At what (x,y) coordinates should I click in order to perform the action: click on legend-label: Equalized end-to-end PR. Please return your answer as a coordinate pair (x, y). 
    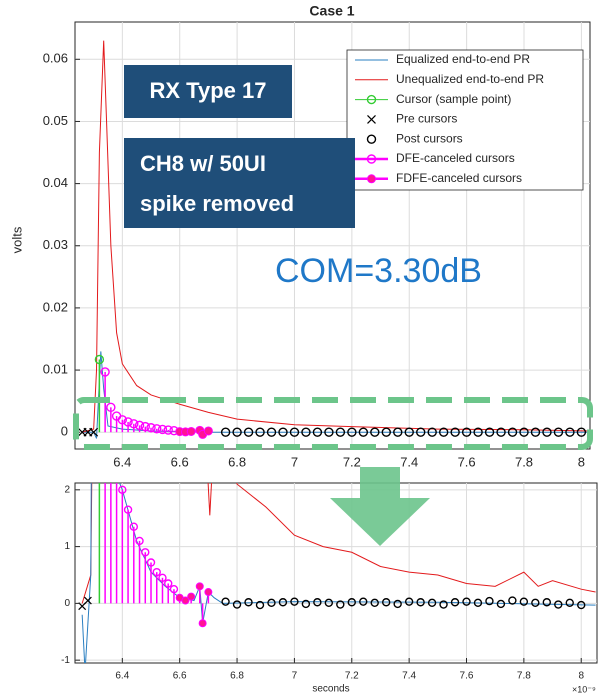
    Looking at the image, I should click on (463, 59).